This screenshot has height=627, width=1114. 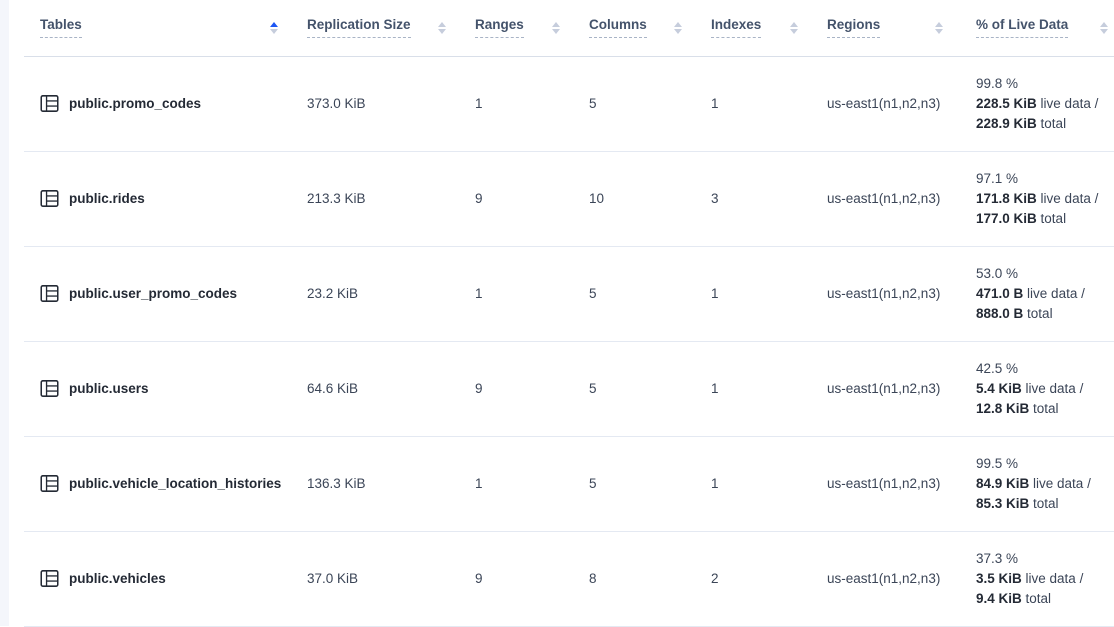 What do you see at coordinates (597, 198) in the screenshot?
I see `columns-value: 10` at bounding box center [597, 198].